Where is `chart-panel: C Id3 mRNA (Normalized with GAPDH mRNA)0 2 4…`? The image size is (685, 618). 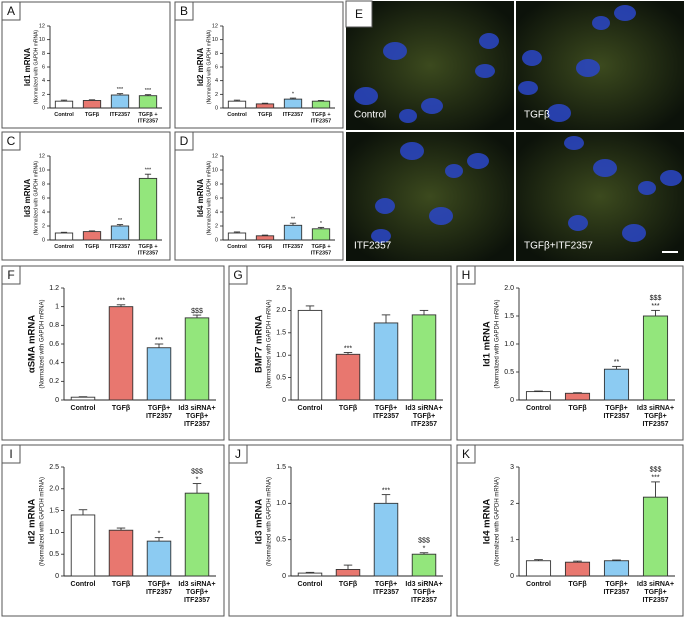 chart-panel: C Id3 mRNA (Normalized with GAPDH mRNA)0 2 4… is located at coordinates (86, 196).